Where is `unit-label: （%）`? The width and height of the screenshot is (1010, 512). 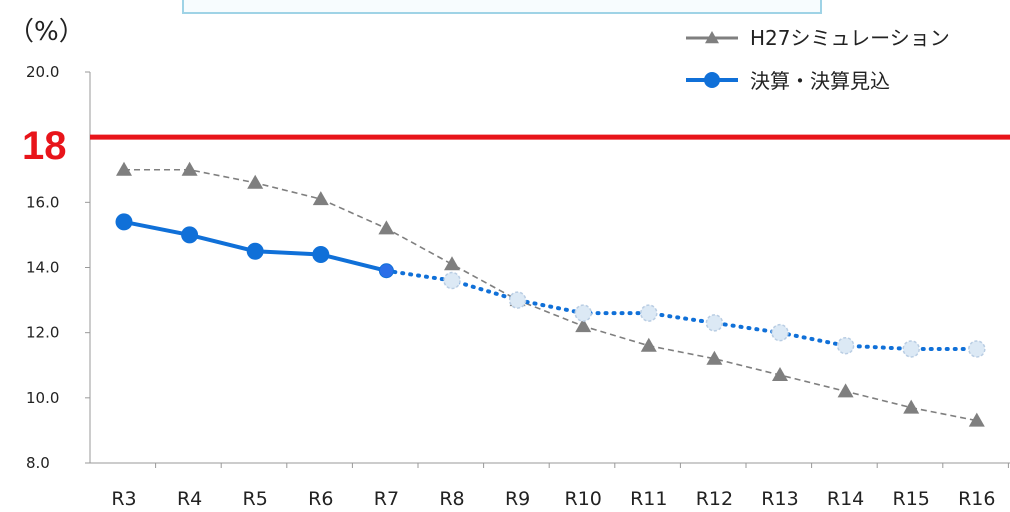 unit-label: （%） is located at coordinates (46, 32).